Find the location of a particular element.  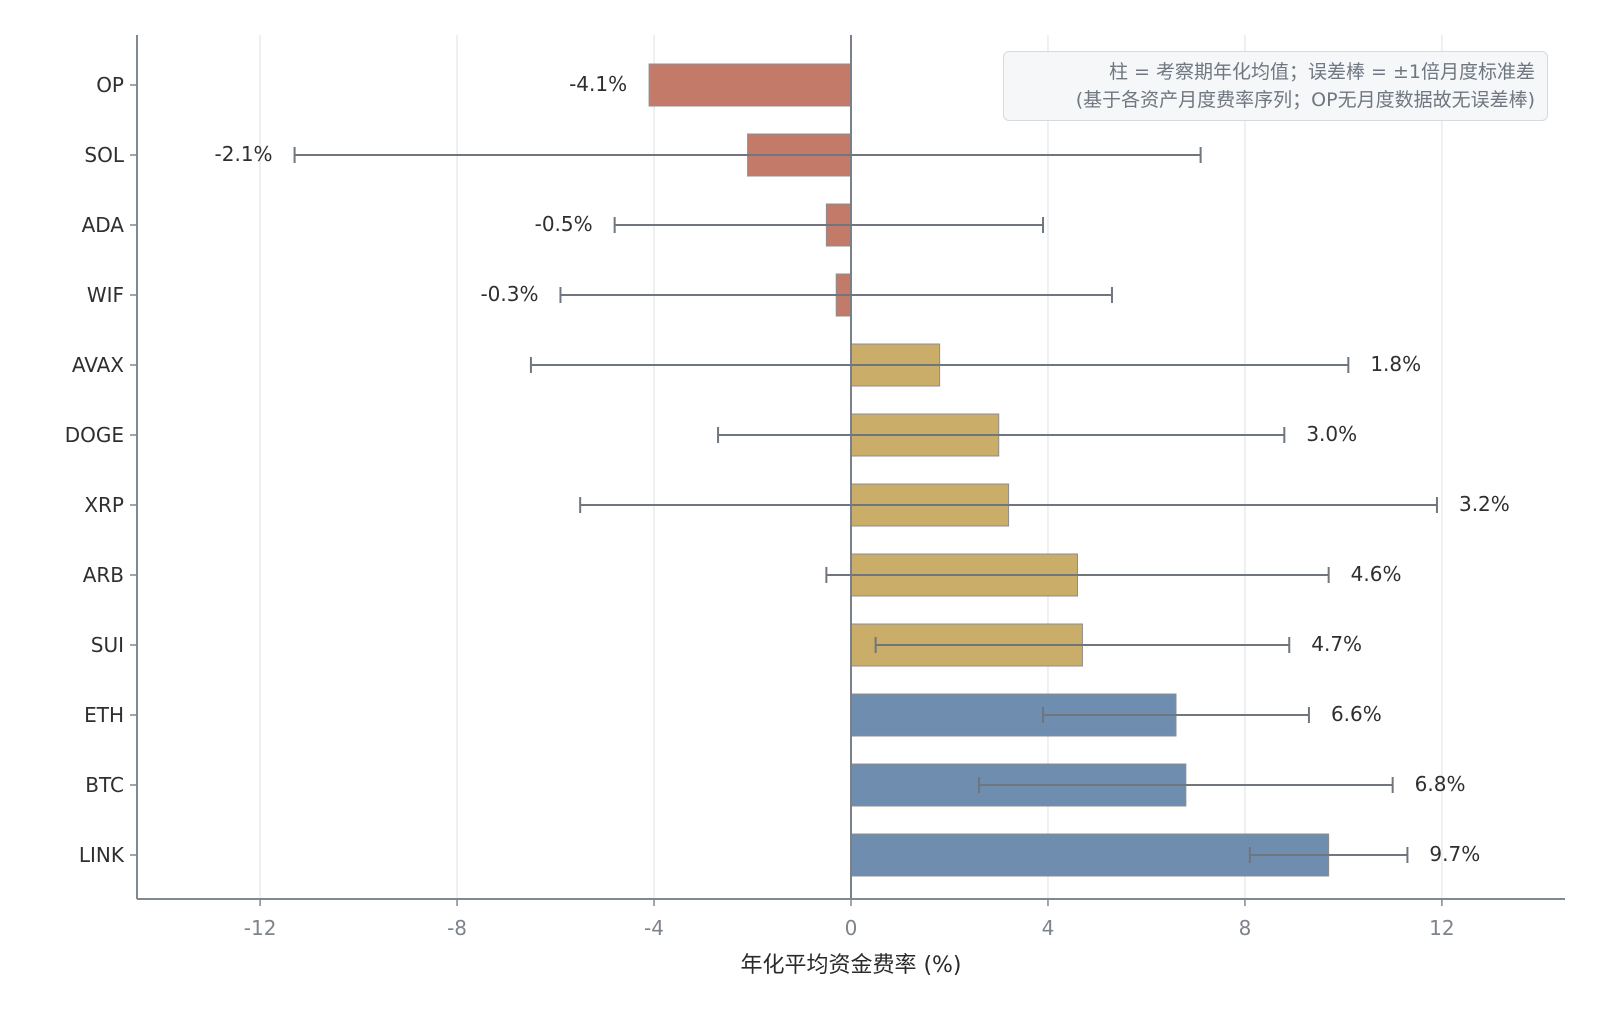

y-tick-label: ARB is located at coordinates (103, 575).